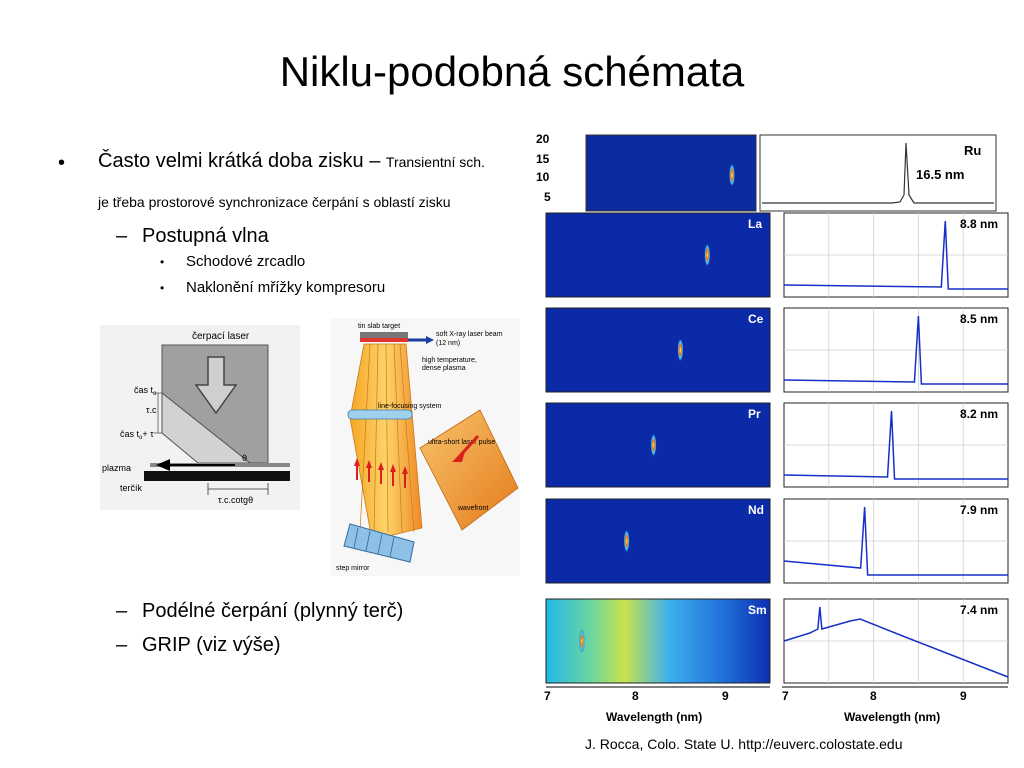 The height and width of the screenshot is (768, 1024). I want to click on wavelength-ru: 16.5 nm, so click(940, 174).